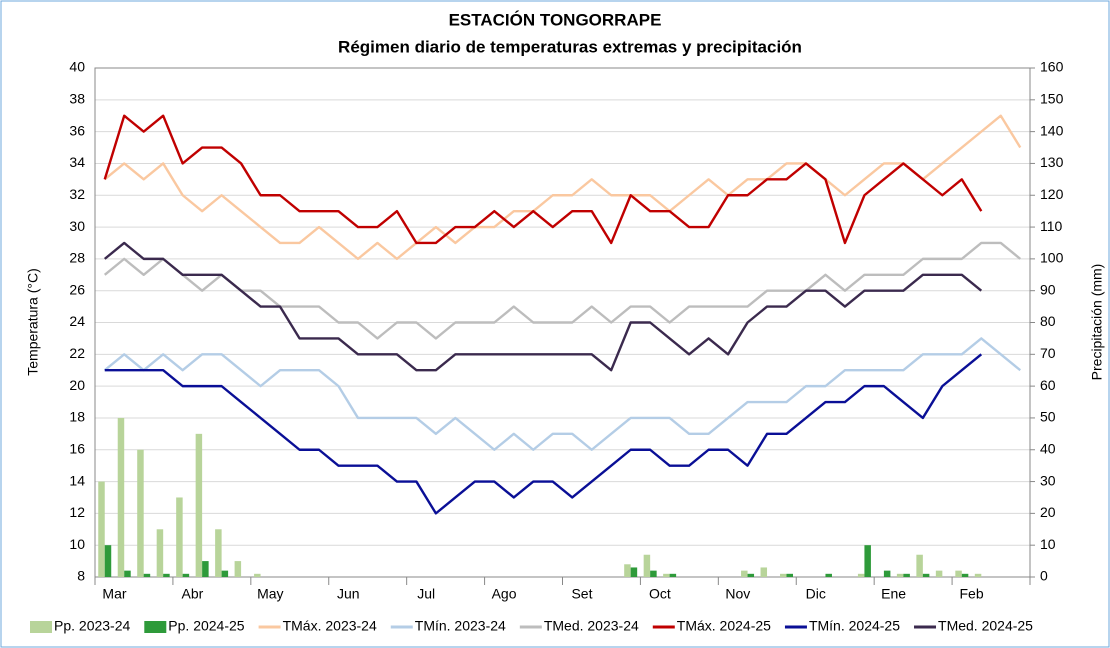 The width and height of the screenshot is (1110, 648). What do you see at coordinates (1044, 576) in the screenshot?
I see `y2-tick-label: 0` at bounding box center [1044, 576].